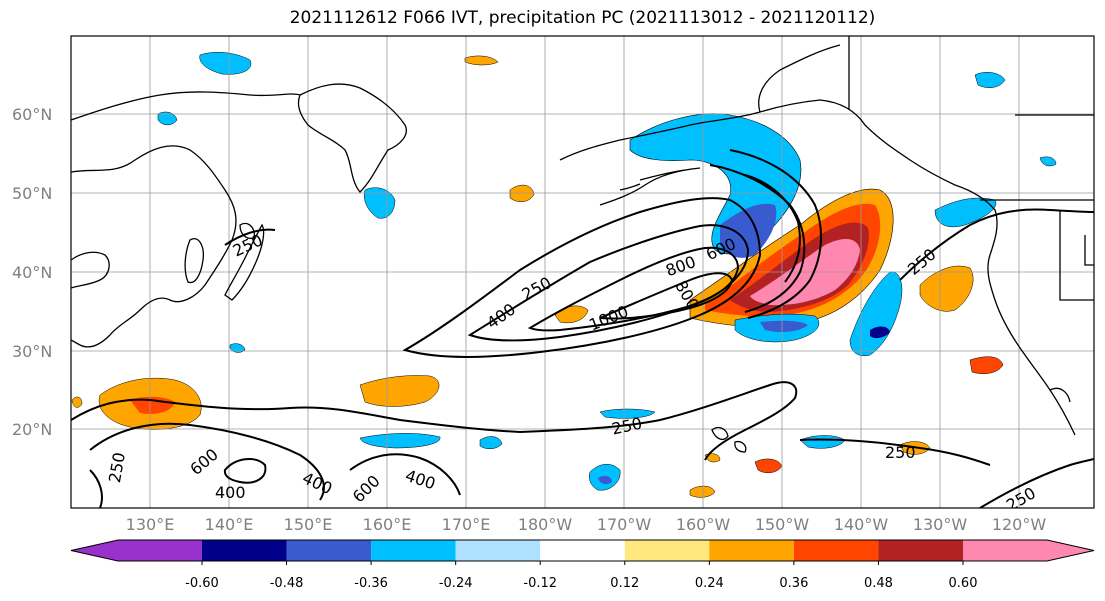  What do you see at coordinates (709, 583) in the screenshot?
I see `colorbar-tick-label: 0.24` at bounding box center [709, 583].